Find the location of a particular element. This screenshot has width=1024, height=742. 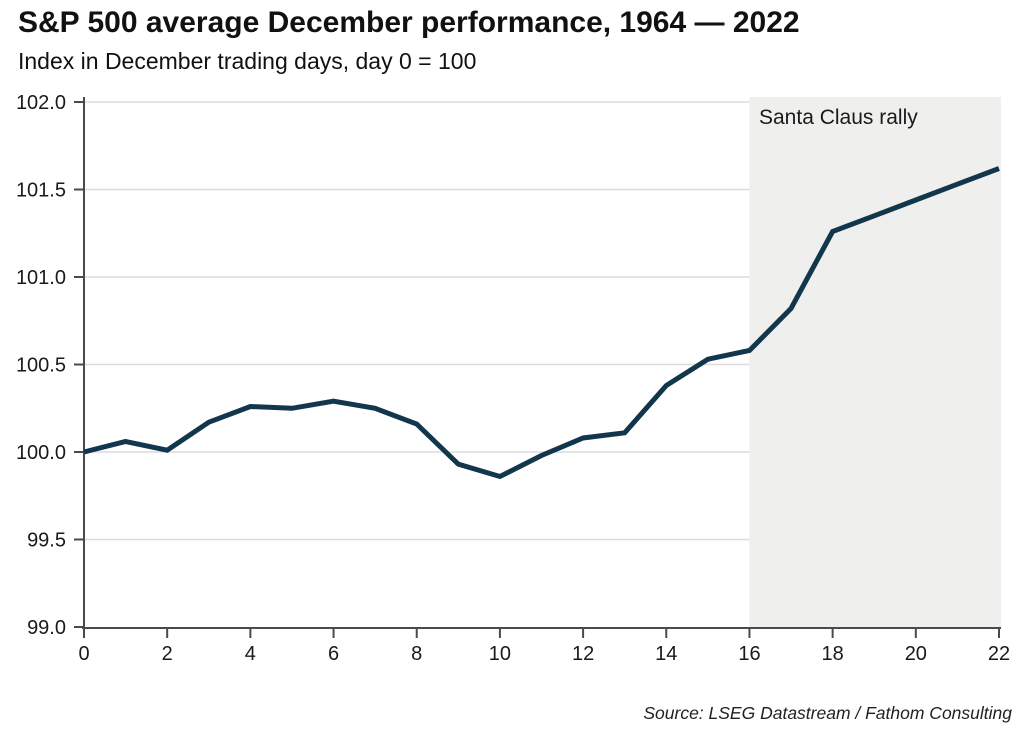

x-tick-label: 16 is located at coordinates (749, 654).